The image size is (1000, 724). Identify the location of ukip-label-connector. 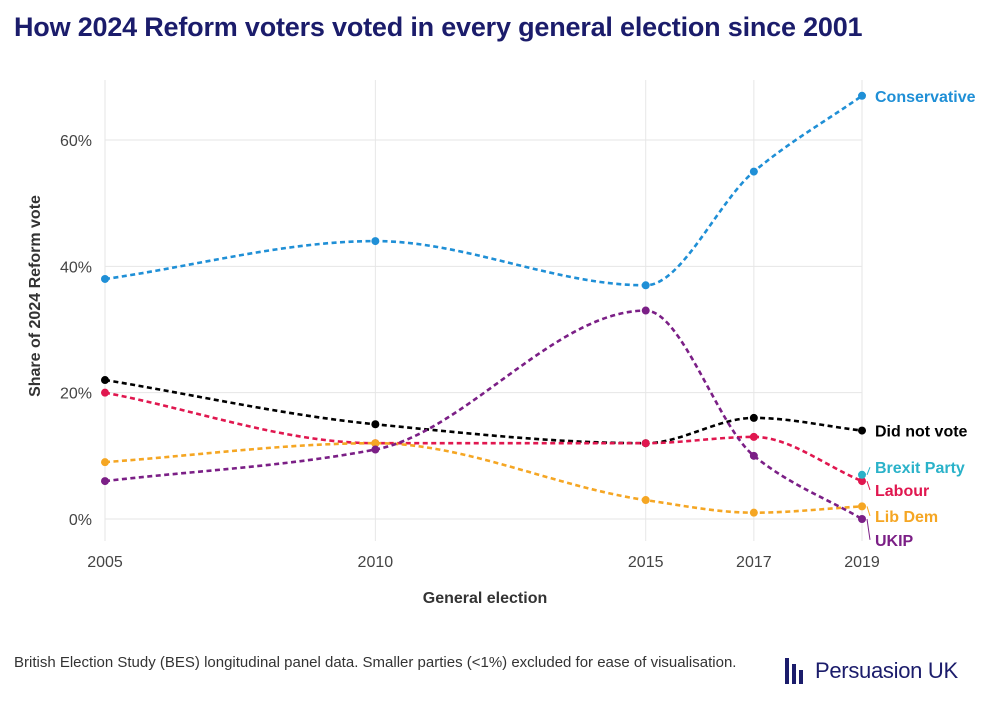
(868, 529).